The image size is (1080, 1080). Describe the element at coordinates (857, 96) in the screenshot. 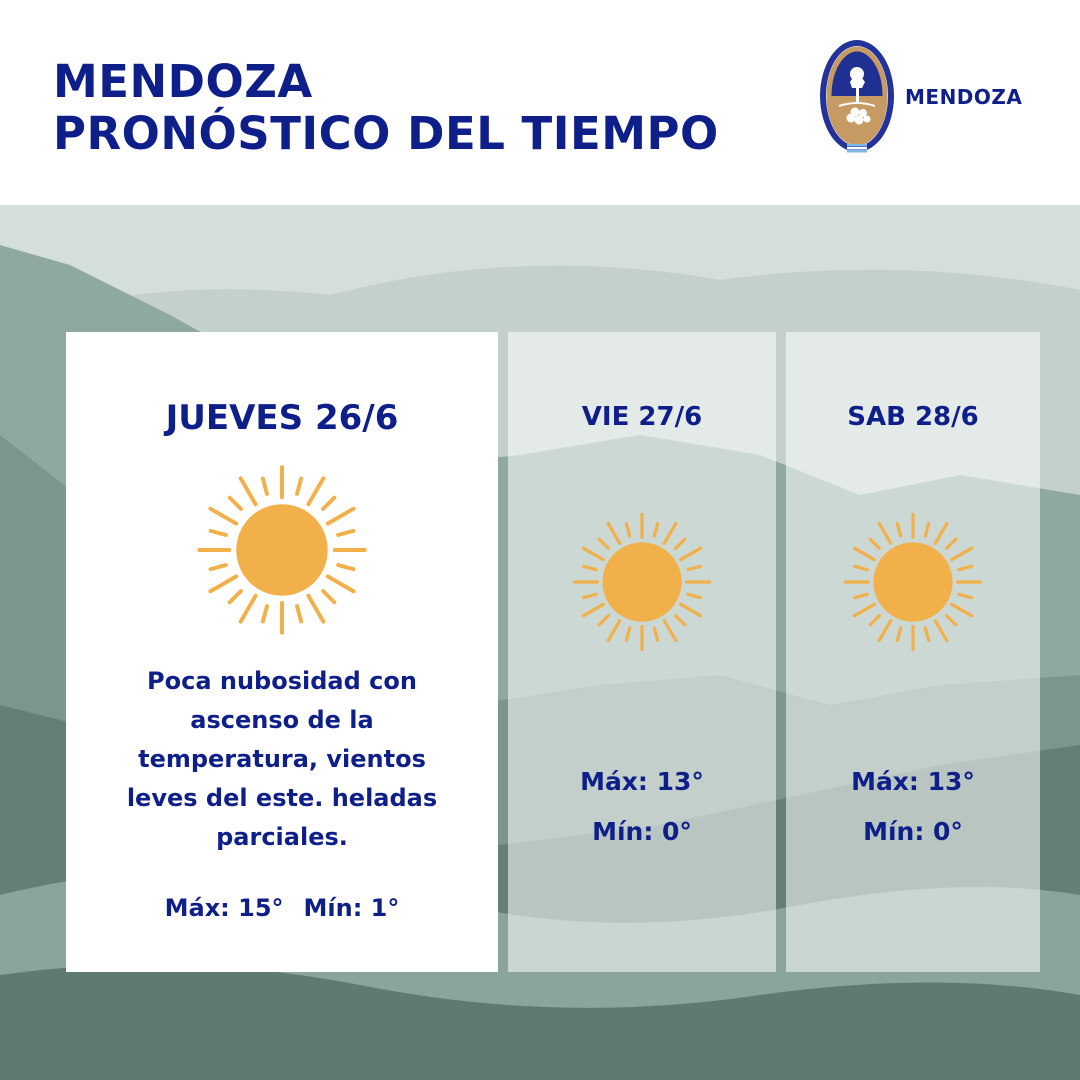

I see `mendoza-shield-logo` at that location.